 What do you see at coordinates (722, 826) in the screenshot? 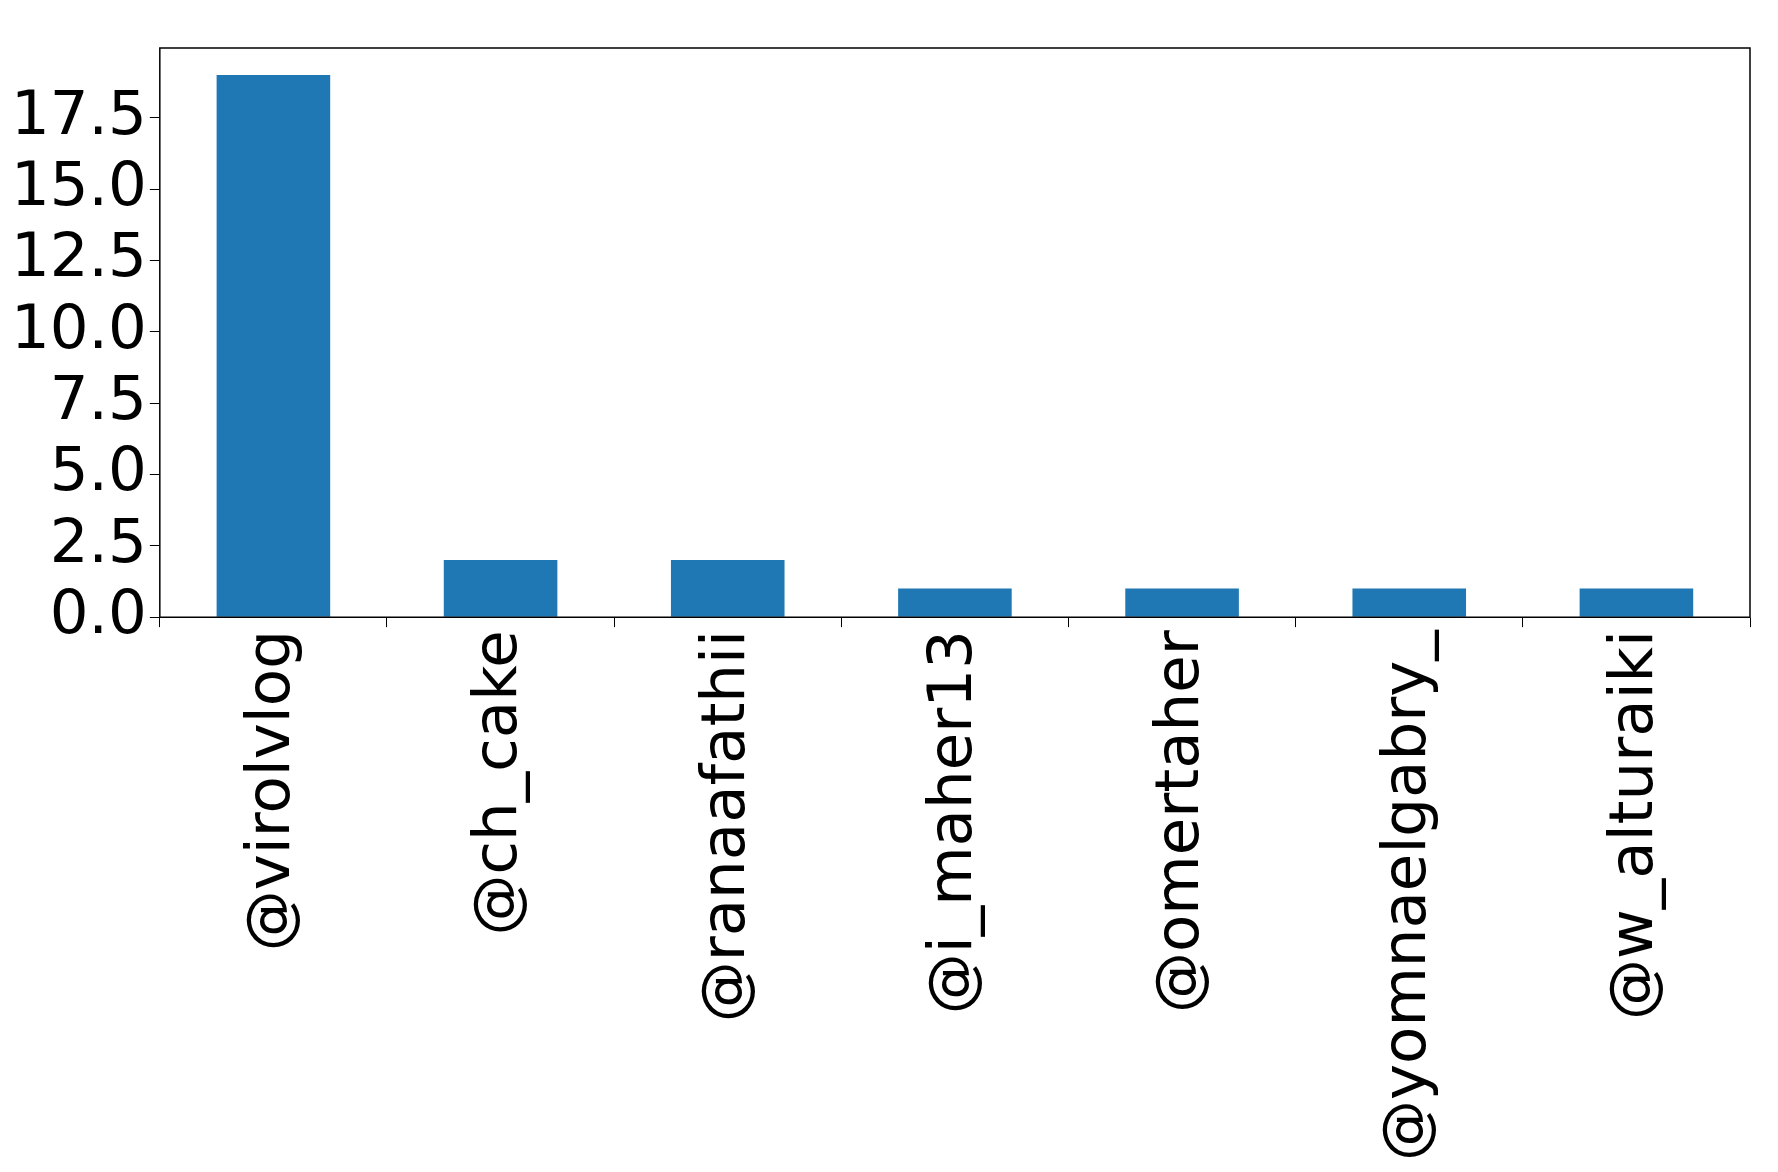
I see `x-tick-label: @ranaafathii` at bounding box center [722, 826].